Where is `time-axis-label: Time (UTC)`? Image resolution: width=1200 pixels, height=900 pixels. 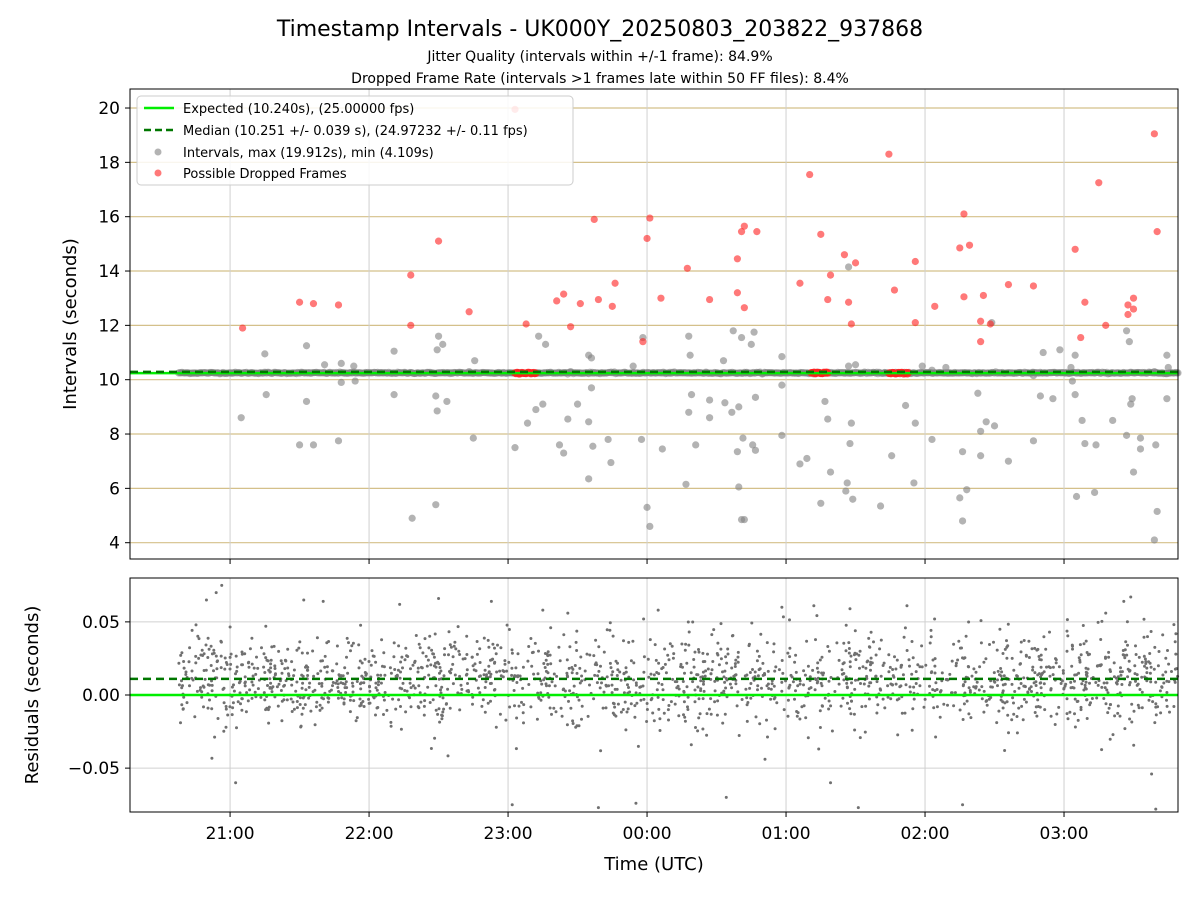 time-axis-label: Time (UTC) is located at coordinates (653, 864).